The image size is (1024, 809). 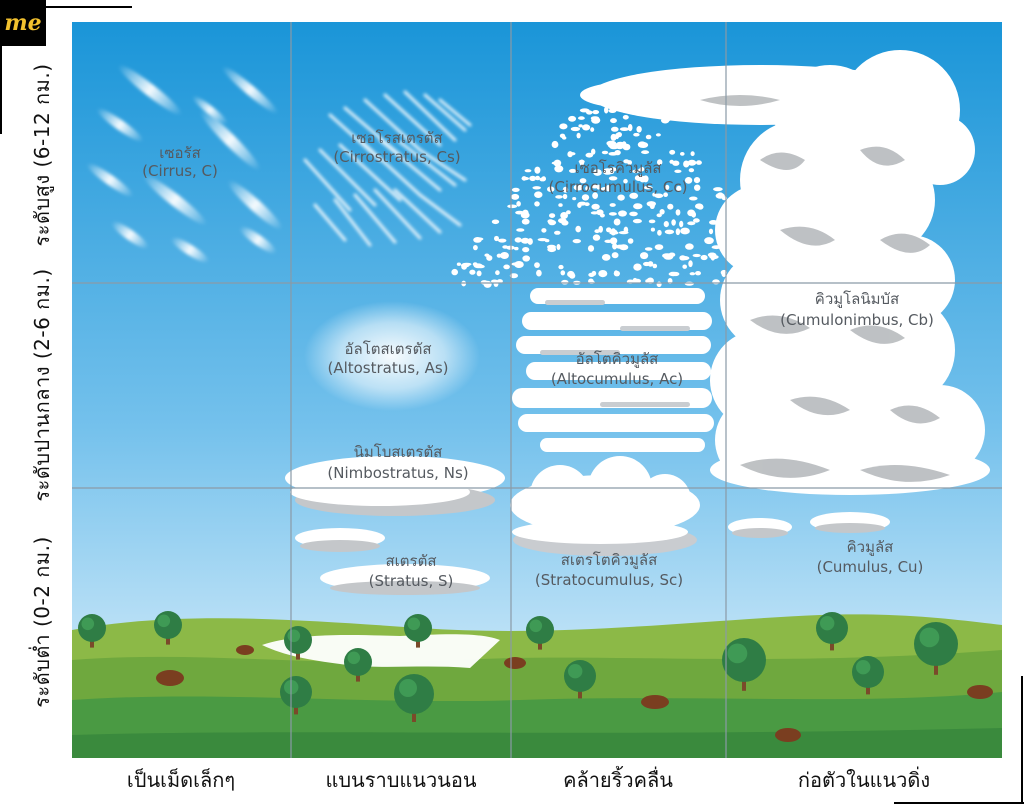 What do you see at coordinates (613, 370) in the screenshot?
I see `altocumulus-cloud` at bounding box center [613, 370].